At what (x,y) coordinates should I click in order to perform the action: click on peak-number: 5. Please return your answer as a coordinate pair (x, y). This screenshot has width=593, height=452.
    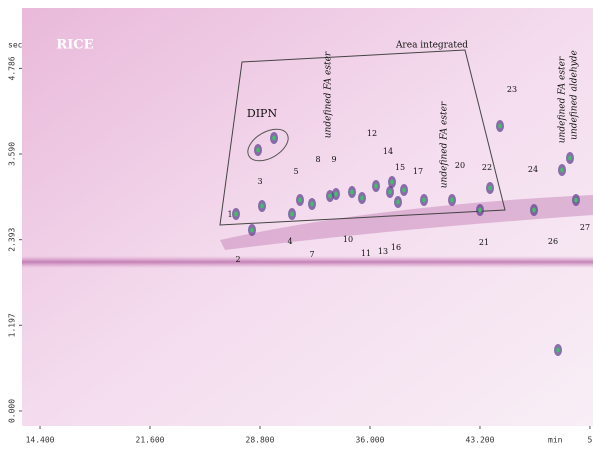
    Looking at the image, I should click on (295, 171).